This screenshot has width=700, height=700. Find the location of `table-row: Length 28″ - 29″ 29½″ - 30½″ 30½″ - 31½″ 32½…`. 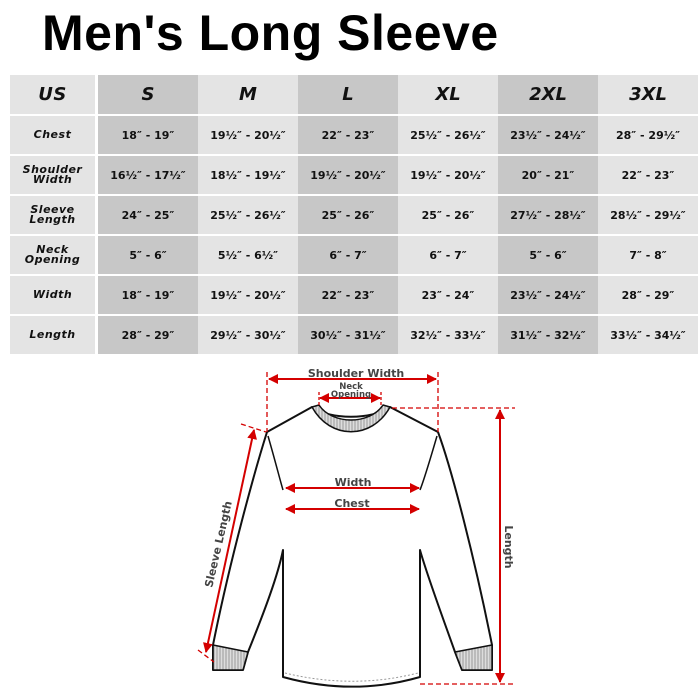

table-row: Length 28″ - 29″ 29½″ - 30½″ 30½″ - 31½″ 32½… is located at coordinates (354, 335).